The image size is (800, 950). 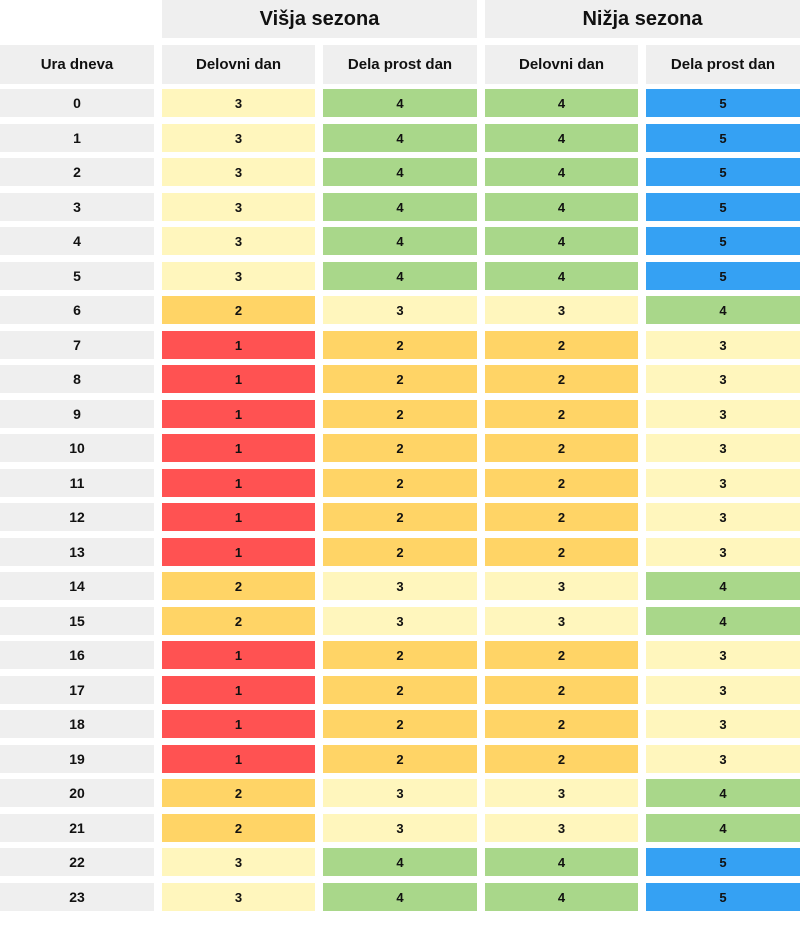 What do you see at coordinates (77, 724) in the screenshot?
I see `hour-cell: 18` at bounding box center [77, 724].